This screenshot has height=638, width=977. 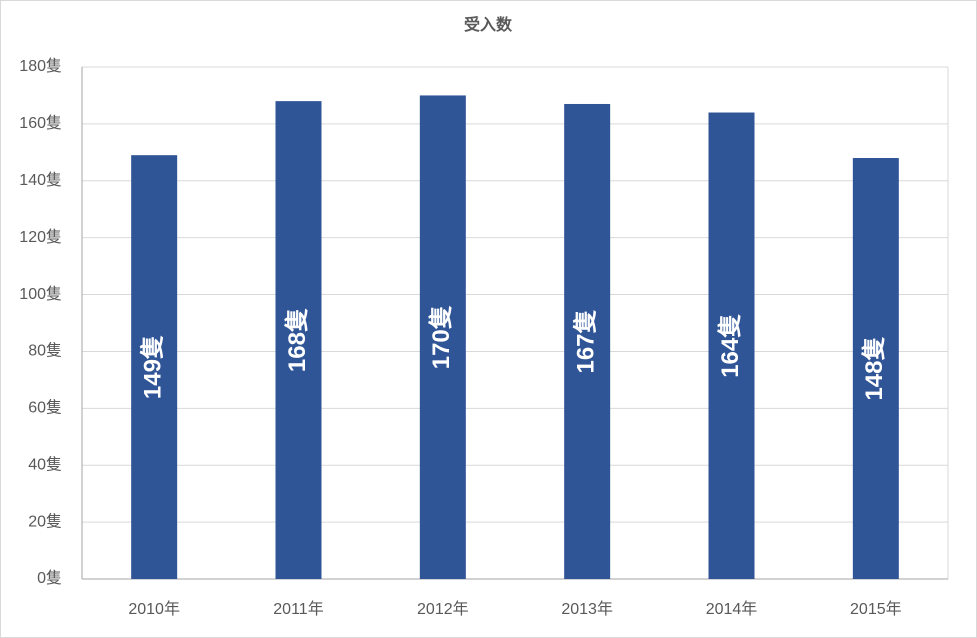 I want to click on x-tick-label: 2012年, so click(x=443, y=609).